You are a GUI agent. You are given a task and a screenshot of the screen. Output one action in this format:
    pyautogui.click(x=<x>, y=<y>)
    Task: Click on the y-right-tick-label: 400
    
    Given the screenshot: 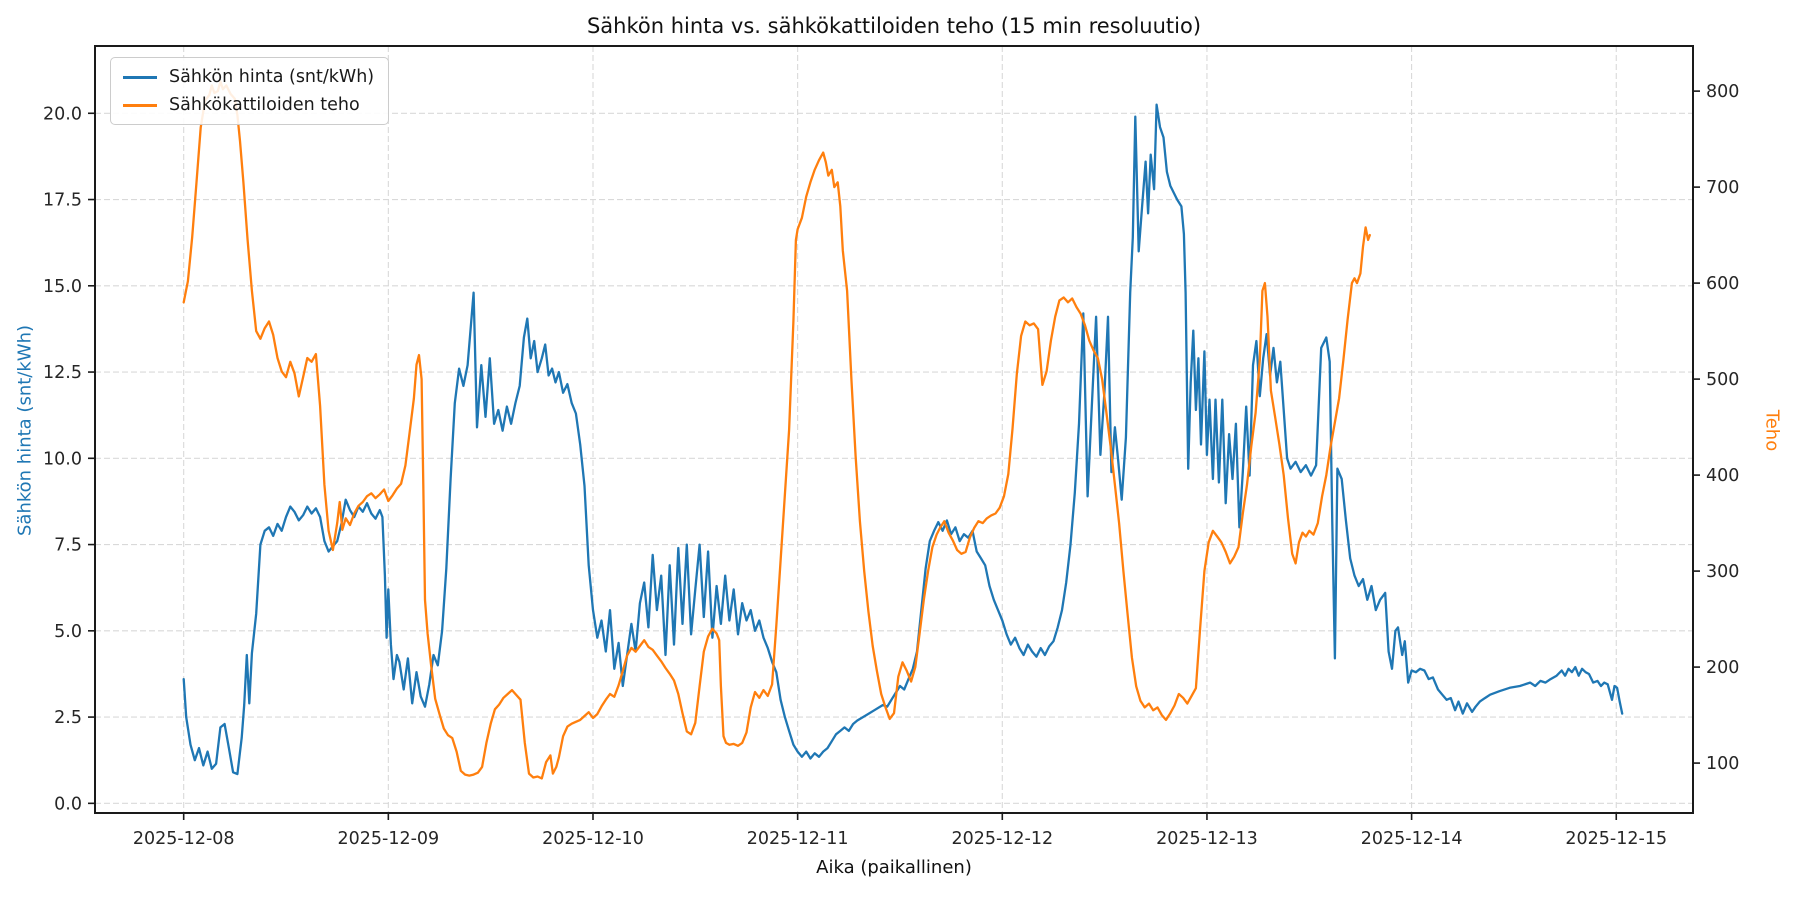 What is the action you would take?
    pyautogui.click(x=1722, y=476)
    